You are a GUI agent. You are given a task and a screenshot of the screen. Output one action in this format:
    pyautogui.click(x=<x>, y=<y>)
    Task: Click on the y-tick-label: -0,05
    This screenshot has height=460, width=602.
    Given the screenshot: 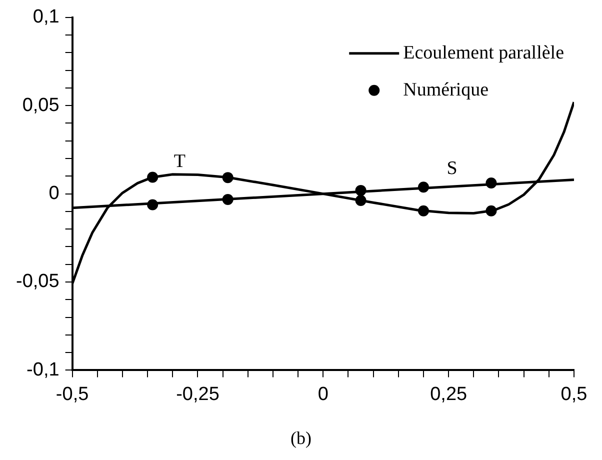 What is the action you would take?
    pyautogui.click(x=38, y=281)
    